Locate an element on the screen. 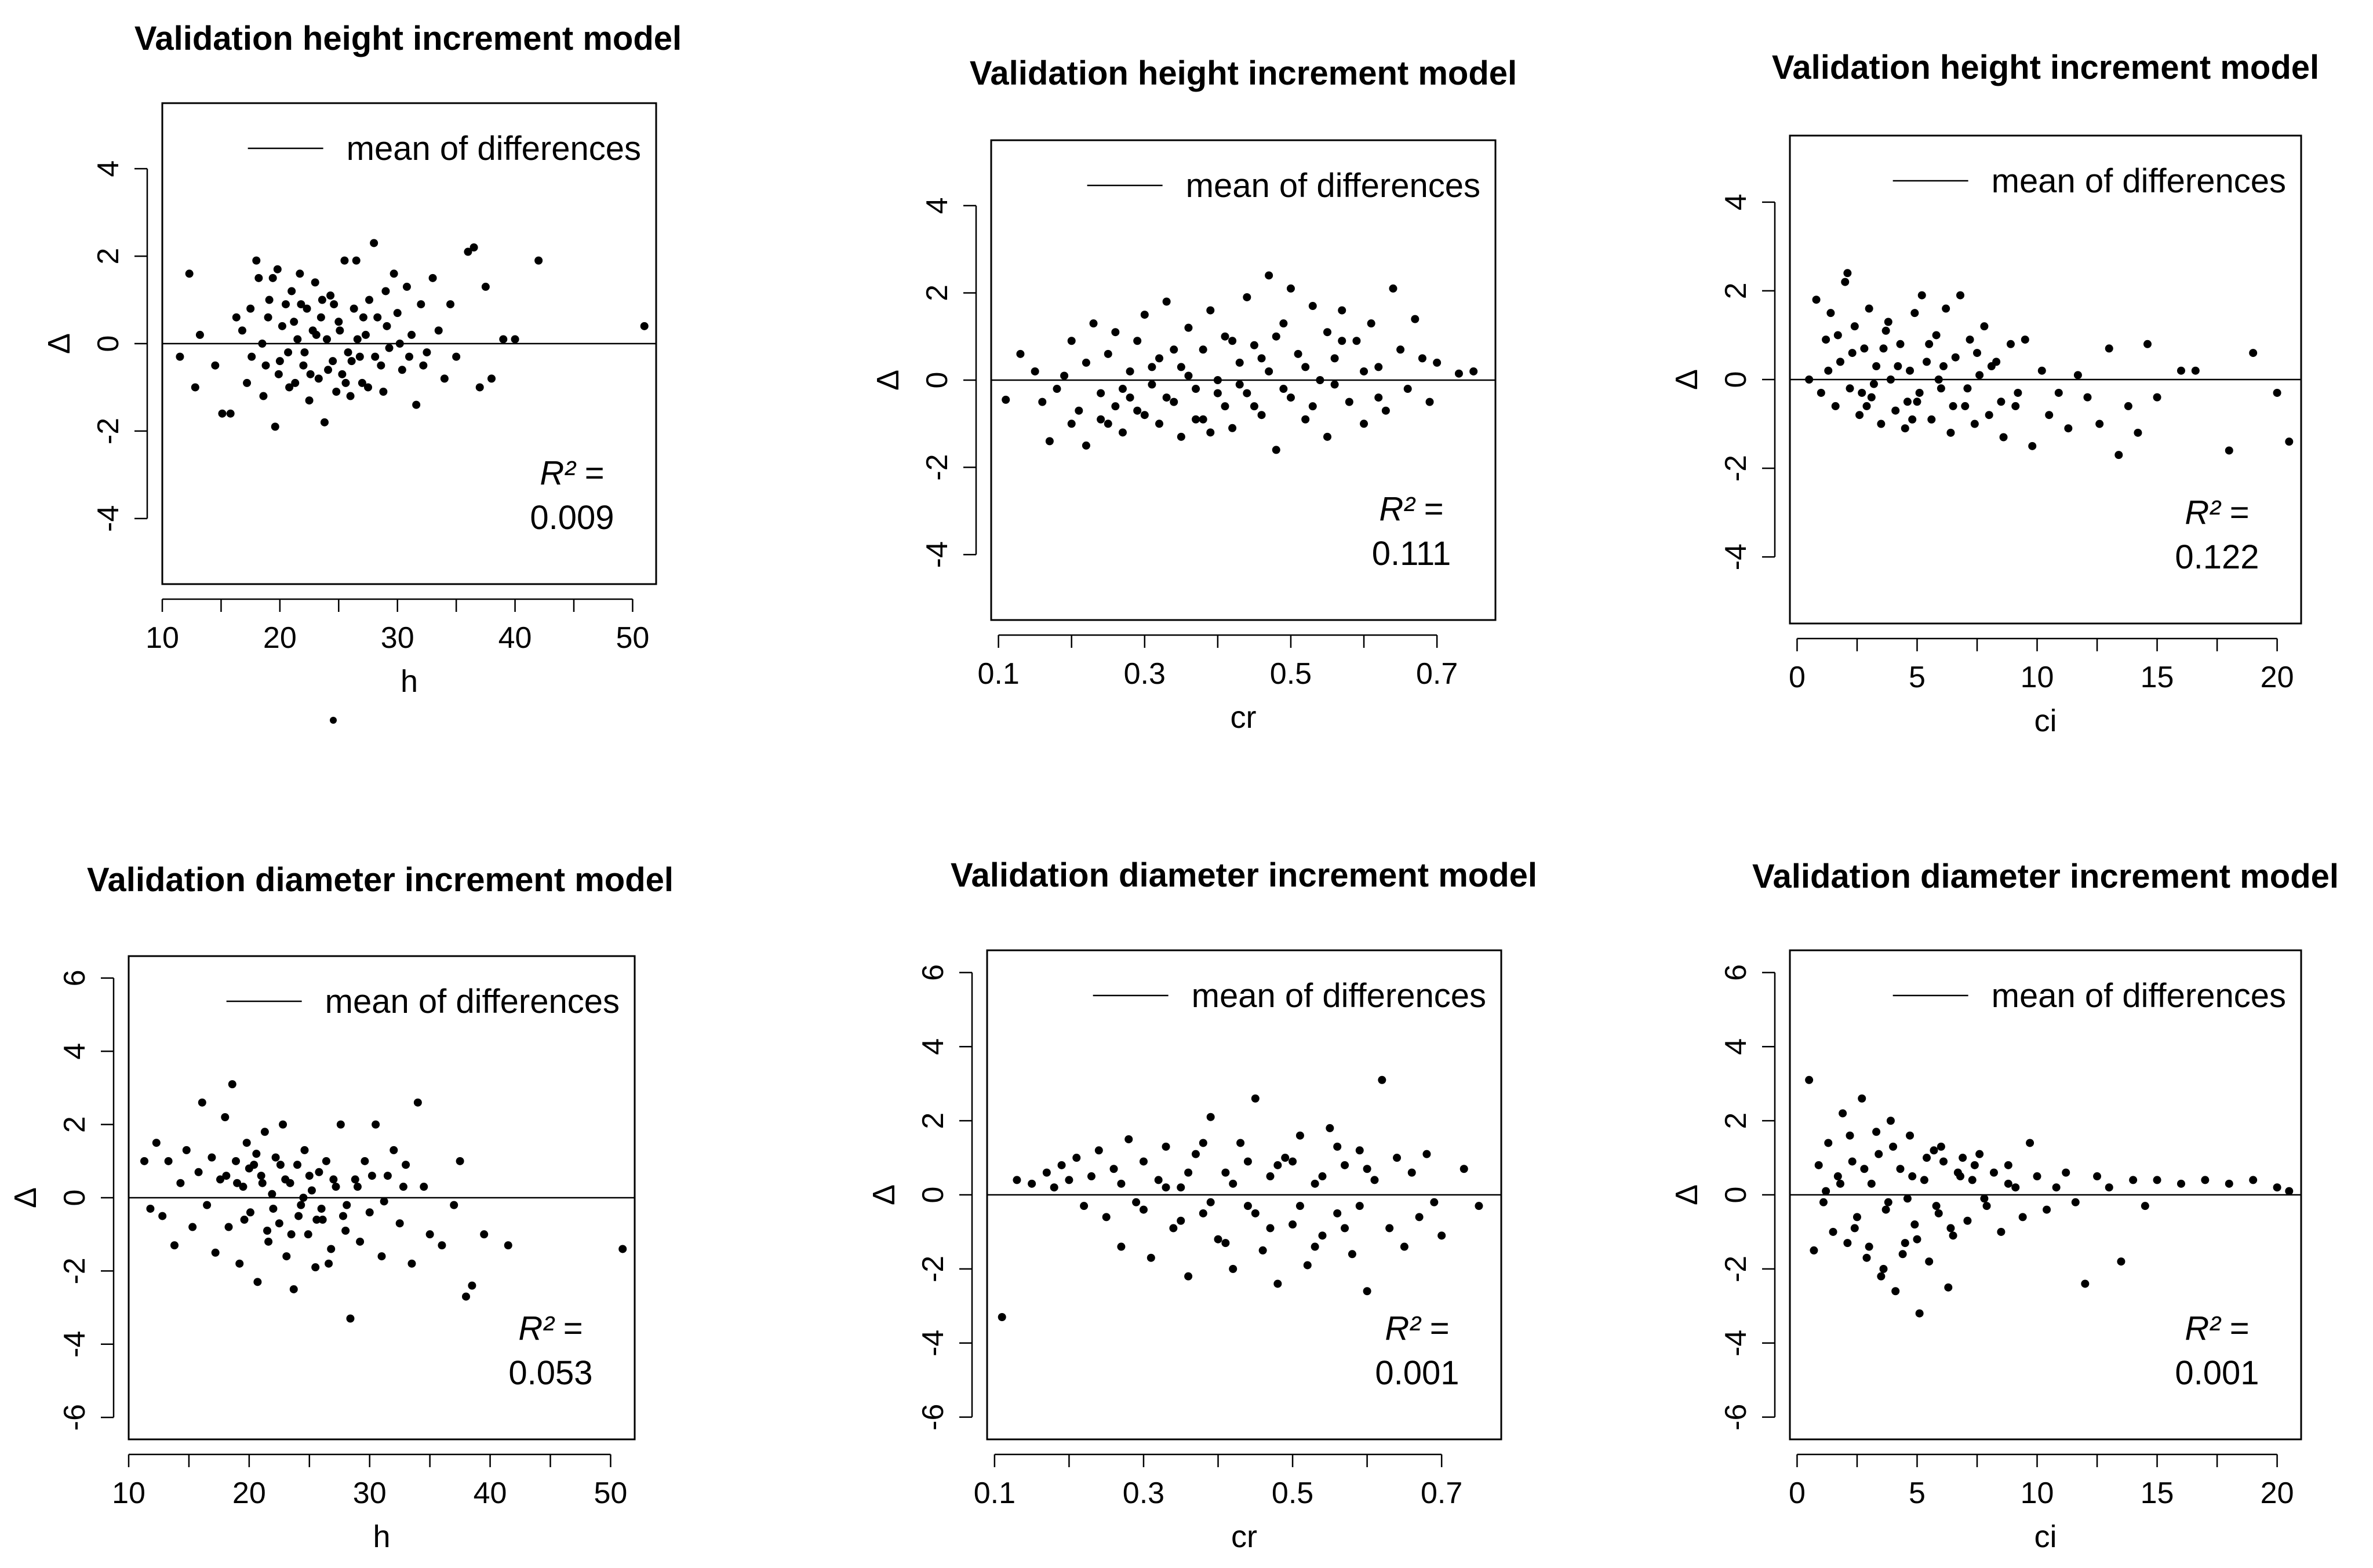 The height and width of the screenshot is (1568, 2373). r2-value: 0.111 is located at coordinates (1411, 553).